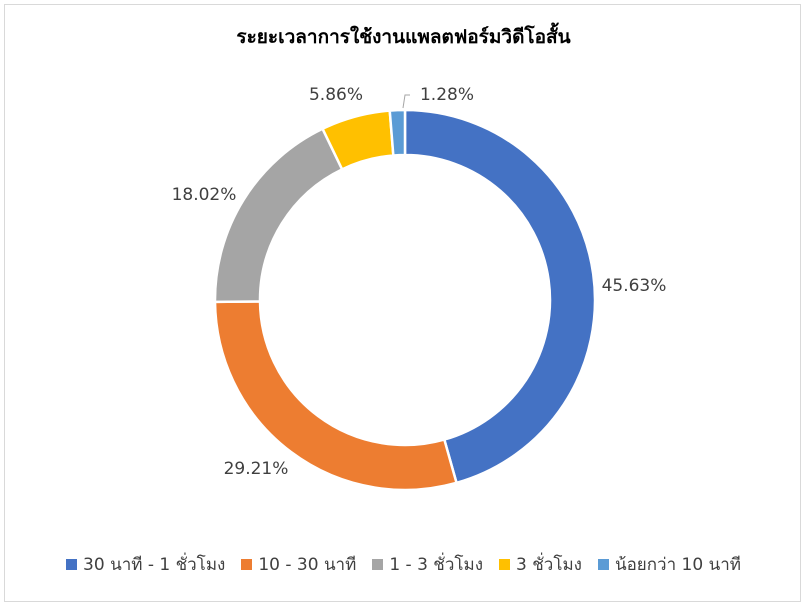  Describe the element at coordinates (406, 101) in the screenshot. I see `leader-line` at that location.